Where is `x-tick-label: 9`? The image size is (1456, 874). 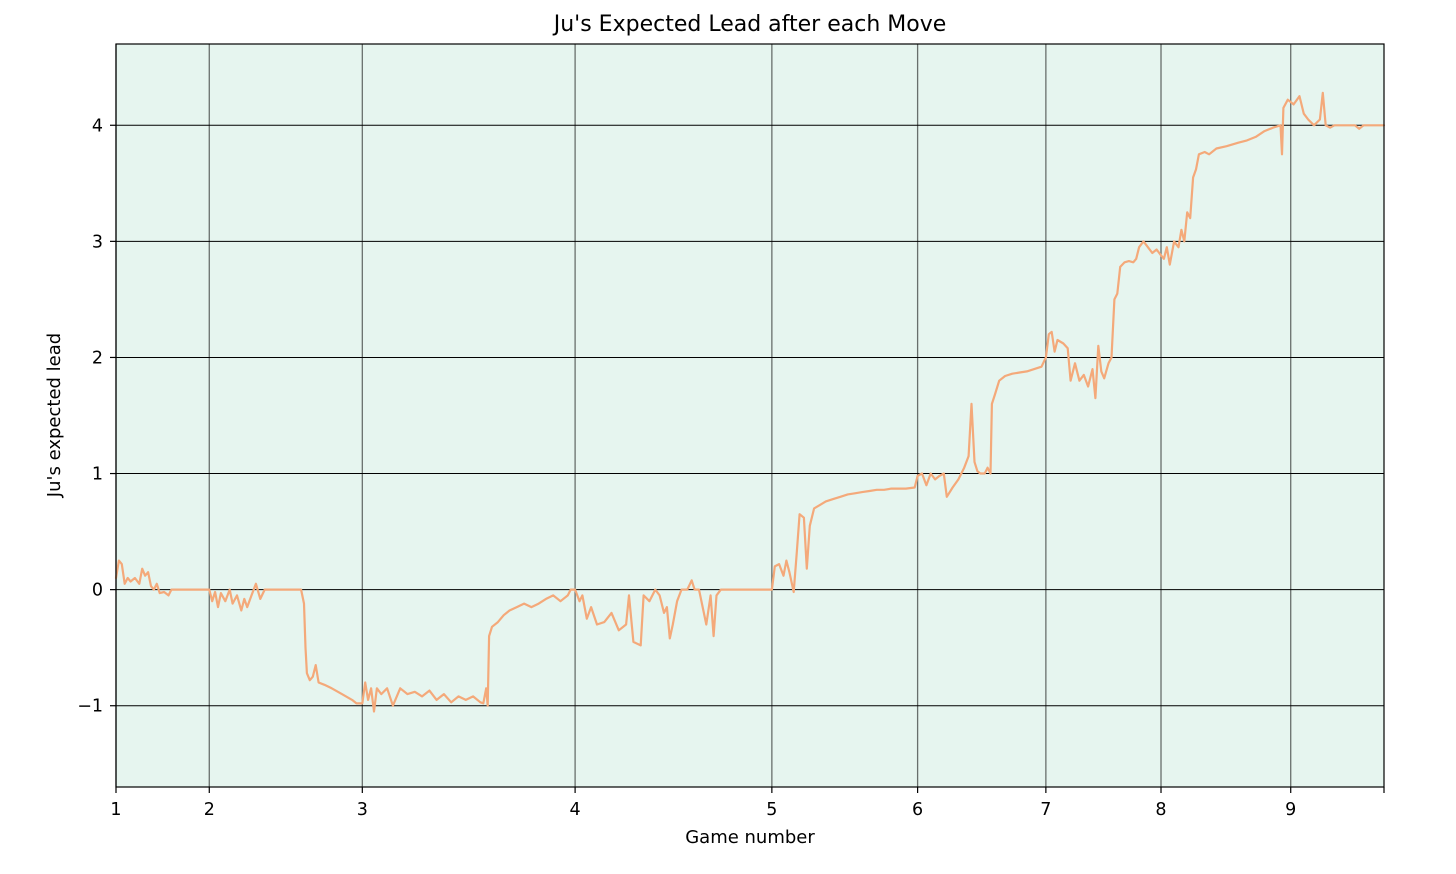 x-tick-label: 9 is located at coordinates (1290, 810).